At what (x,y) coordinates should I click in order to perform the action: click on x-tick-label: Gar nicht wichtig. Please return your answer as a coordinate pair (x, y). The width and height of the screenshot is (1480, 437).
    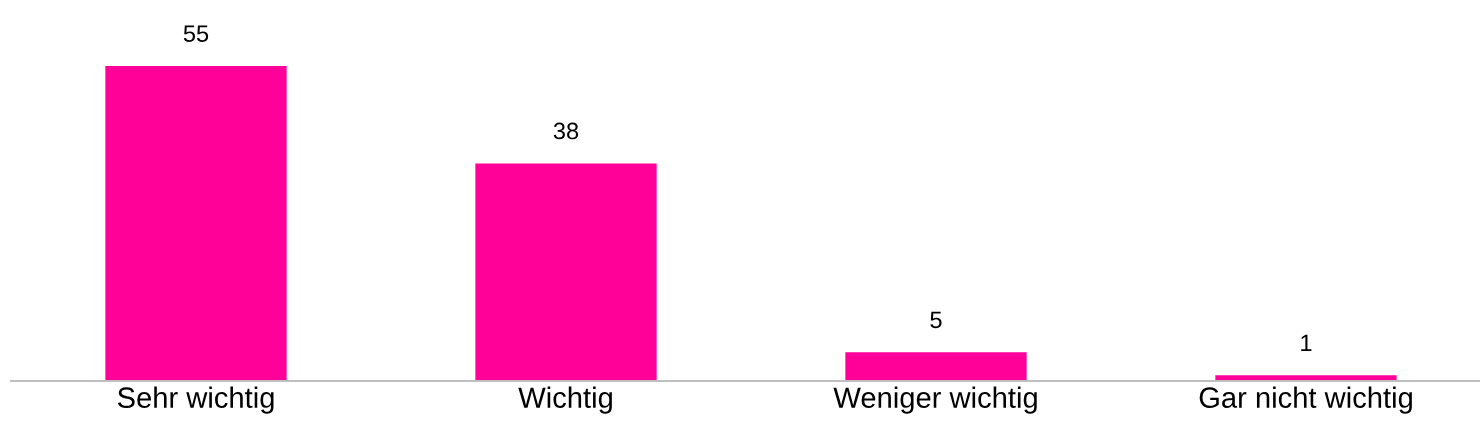
    Looking at the image, I should click on (1305, 400).